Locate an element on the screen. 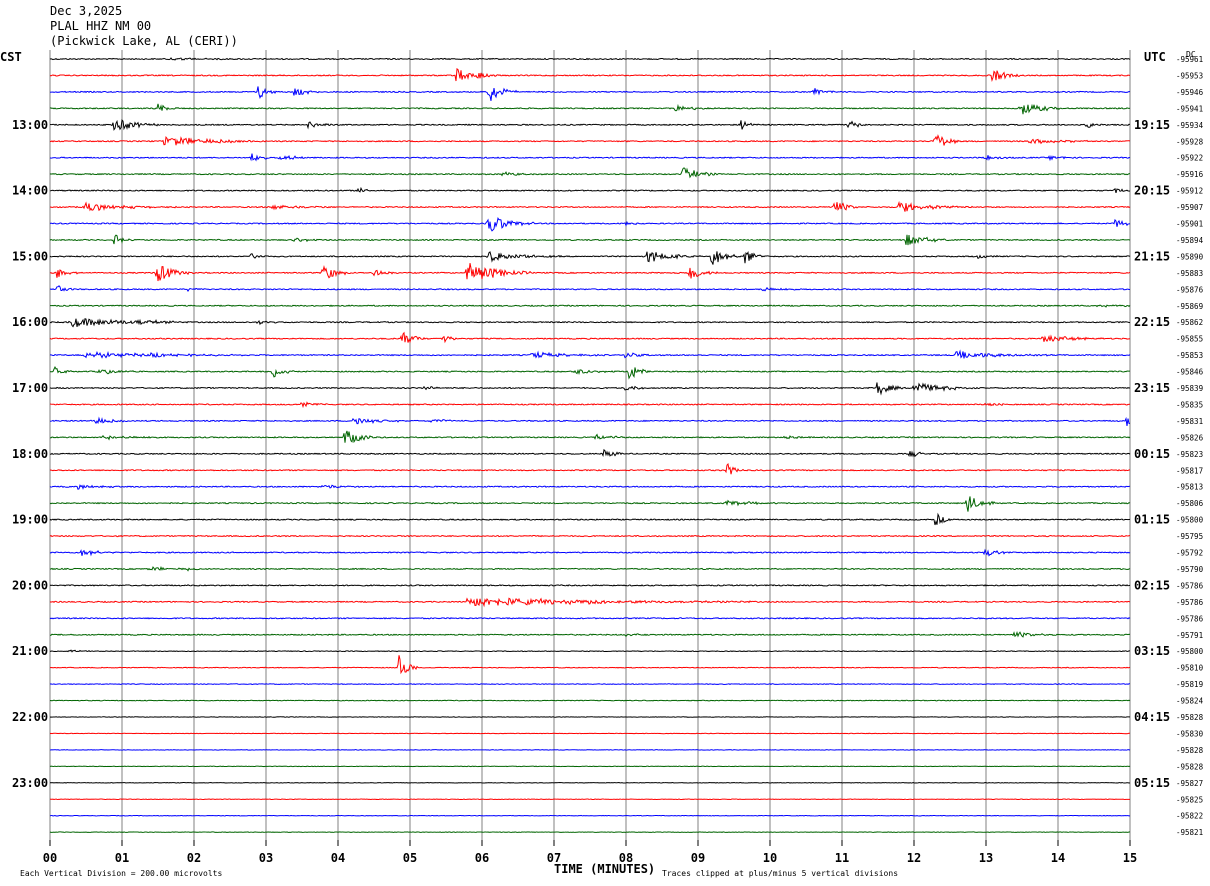 The image size is (1210, 886). right-hour-label: 00:15 is located at coordinates (1152, 454).